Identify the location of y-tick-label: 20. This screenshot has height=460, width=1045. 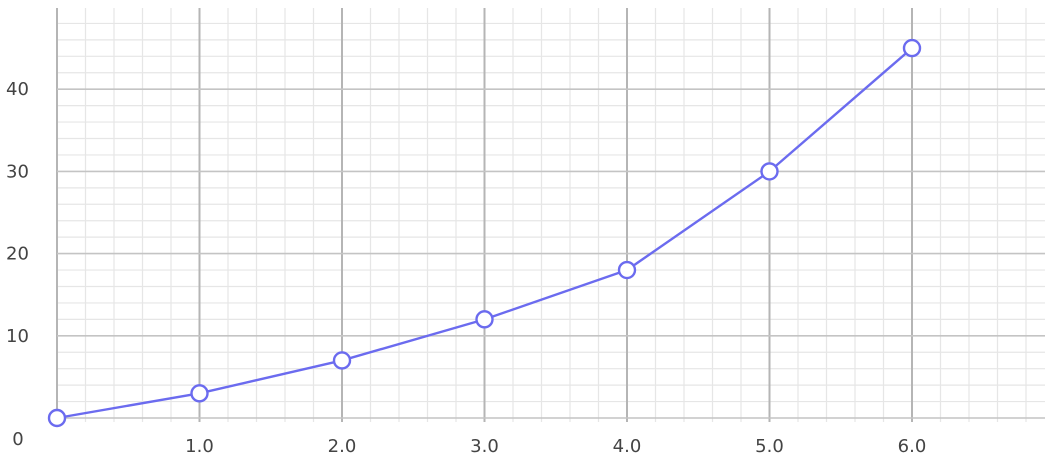
(17, 254).